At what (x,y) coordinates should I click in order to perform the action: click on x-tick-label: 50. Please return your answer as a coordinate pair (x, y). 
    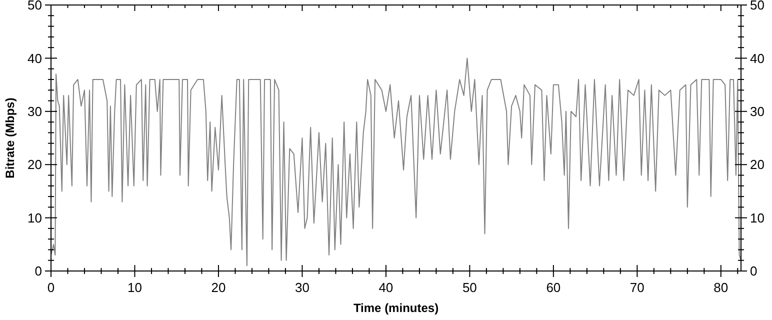
    Looking at the image, I should click on (469, 287).